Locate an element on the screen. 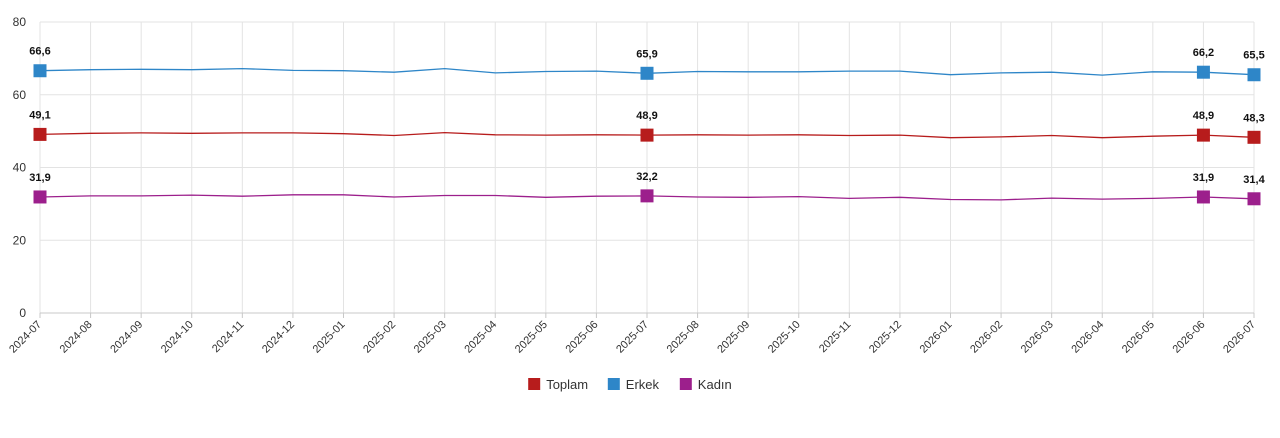  y-tick-label: 20 is located at coordinates (20, 240).